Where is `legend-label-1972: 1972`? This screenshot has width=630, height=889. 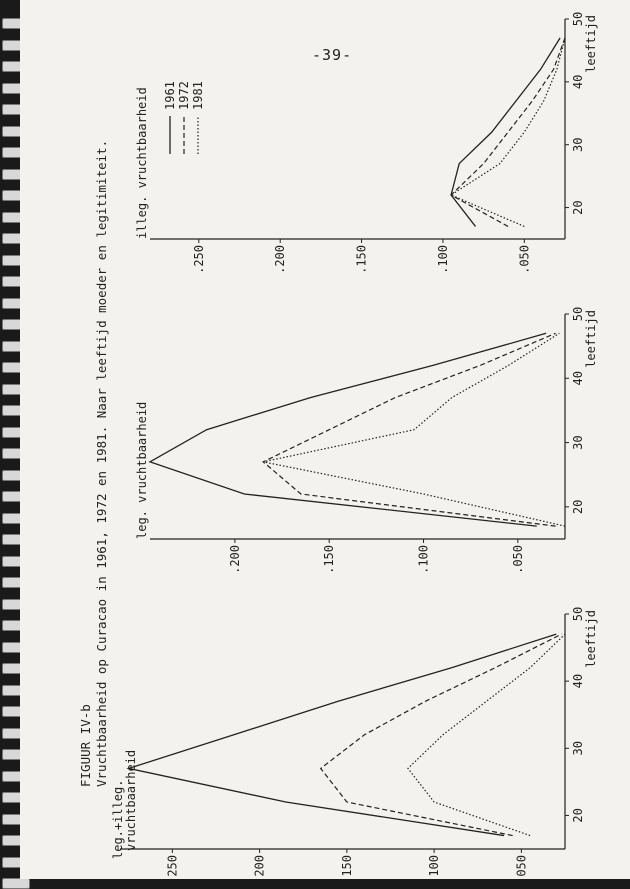 legend-label-1972: 1972 is located at coordinates (184, 95).